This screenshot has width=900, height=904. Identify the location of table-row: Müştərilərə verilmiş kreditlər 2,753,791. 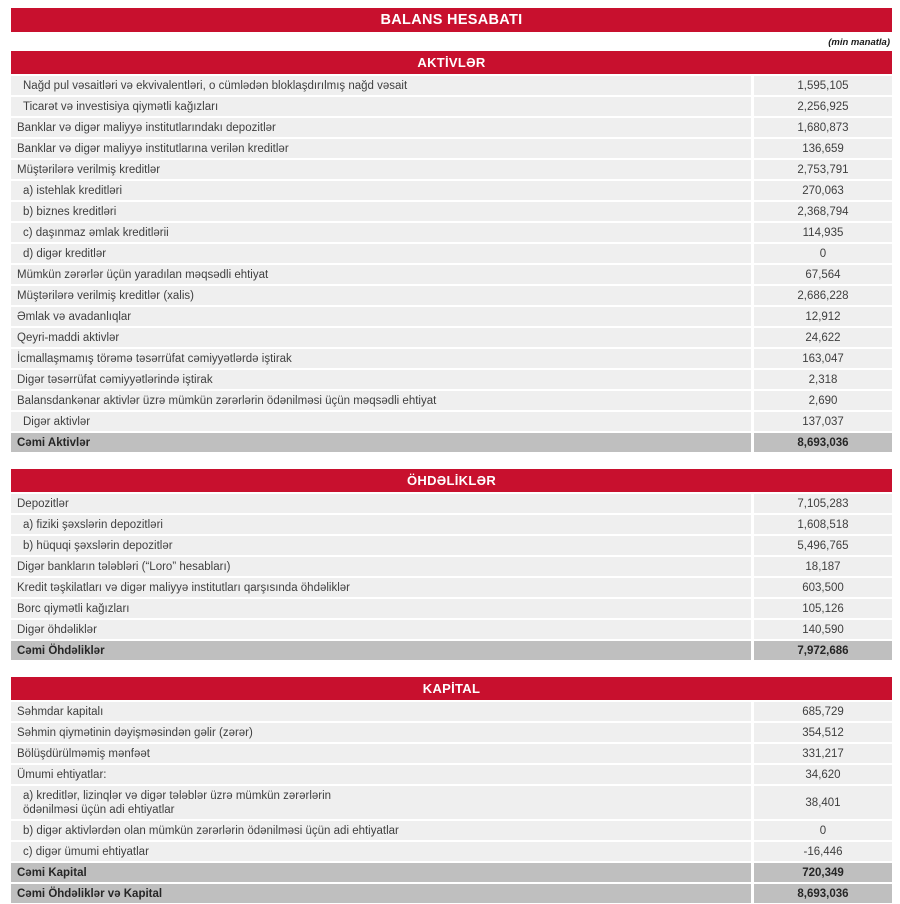
(451, 169).